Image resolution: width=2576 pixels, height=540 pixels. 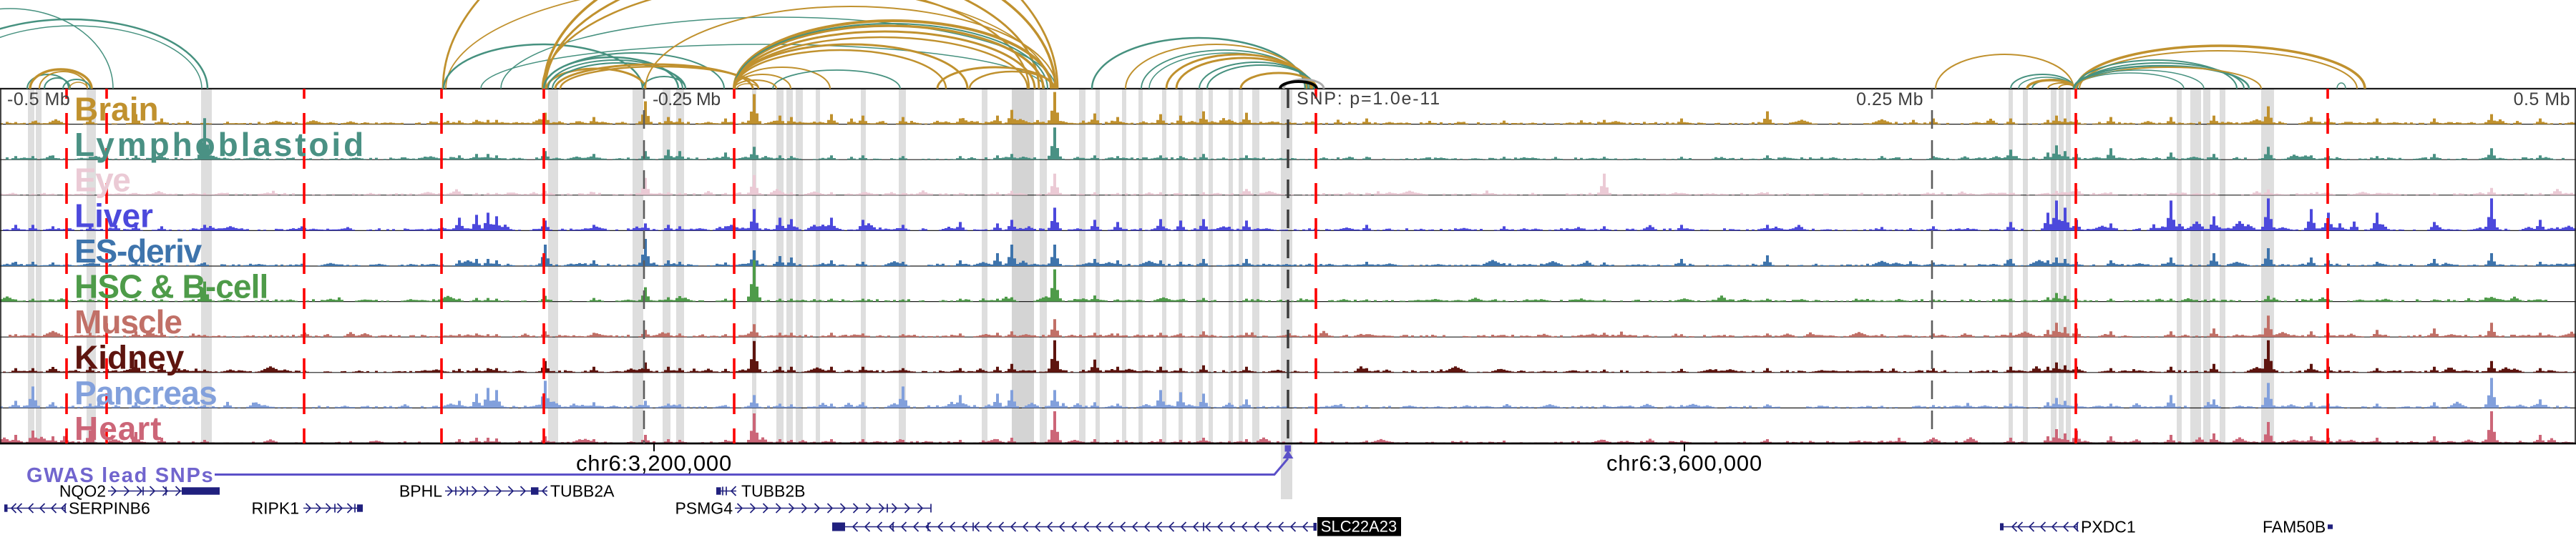 What do you see at coordinates (109, 508) in the screenshot?
I see `svg-text: SERPINB6` at bounding box center [109, 508].